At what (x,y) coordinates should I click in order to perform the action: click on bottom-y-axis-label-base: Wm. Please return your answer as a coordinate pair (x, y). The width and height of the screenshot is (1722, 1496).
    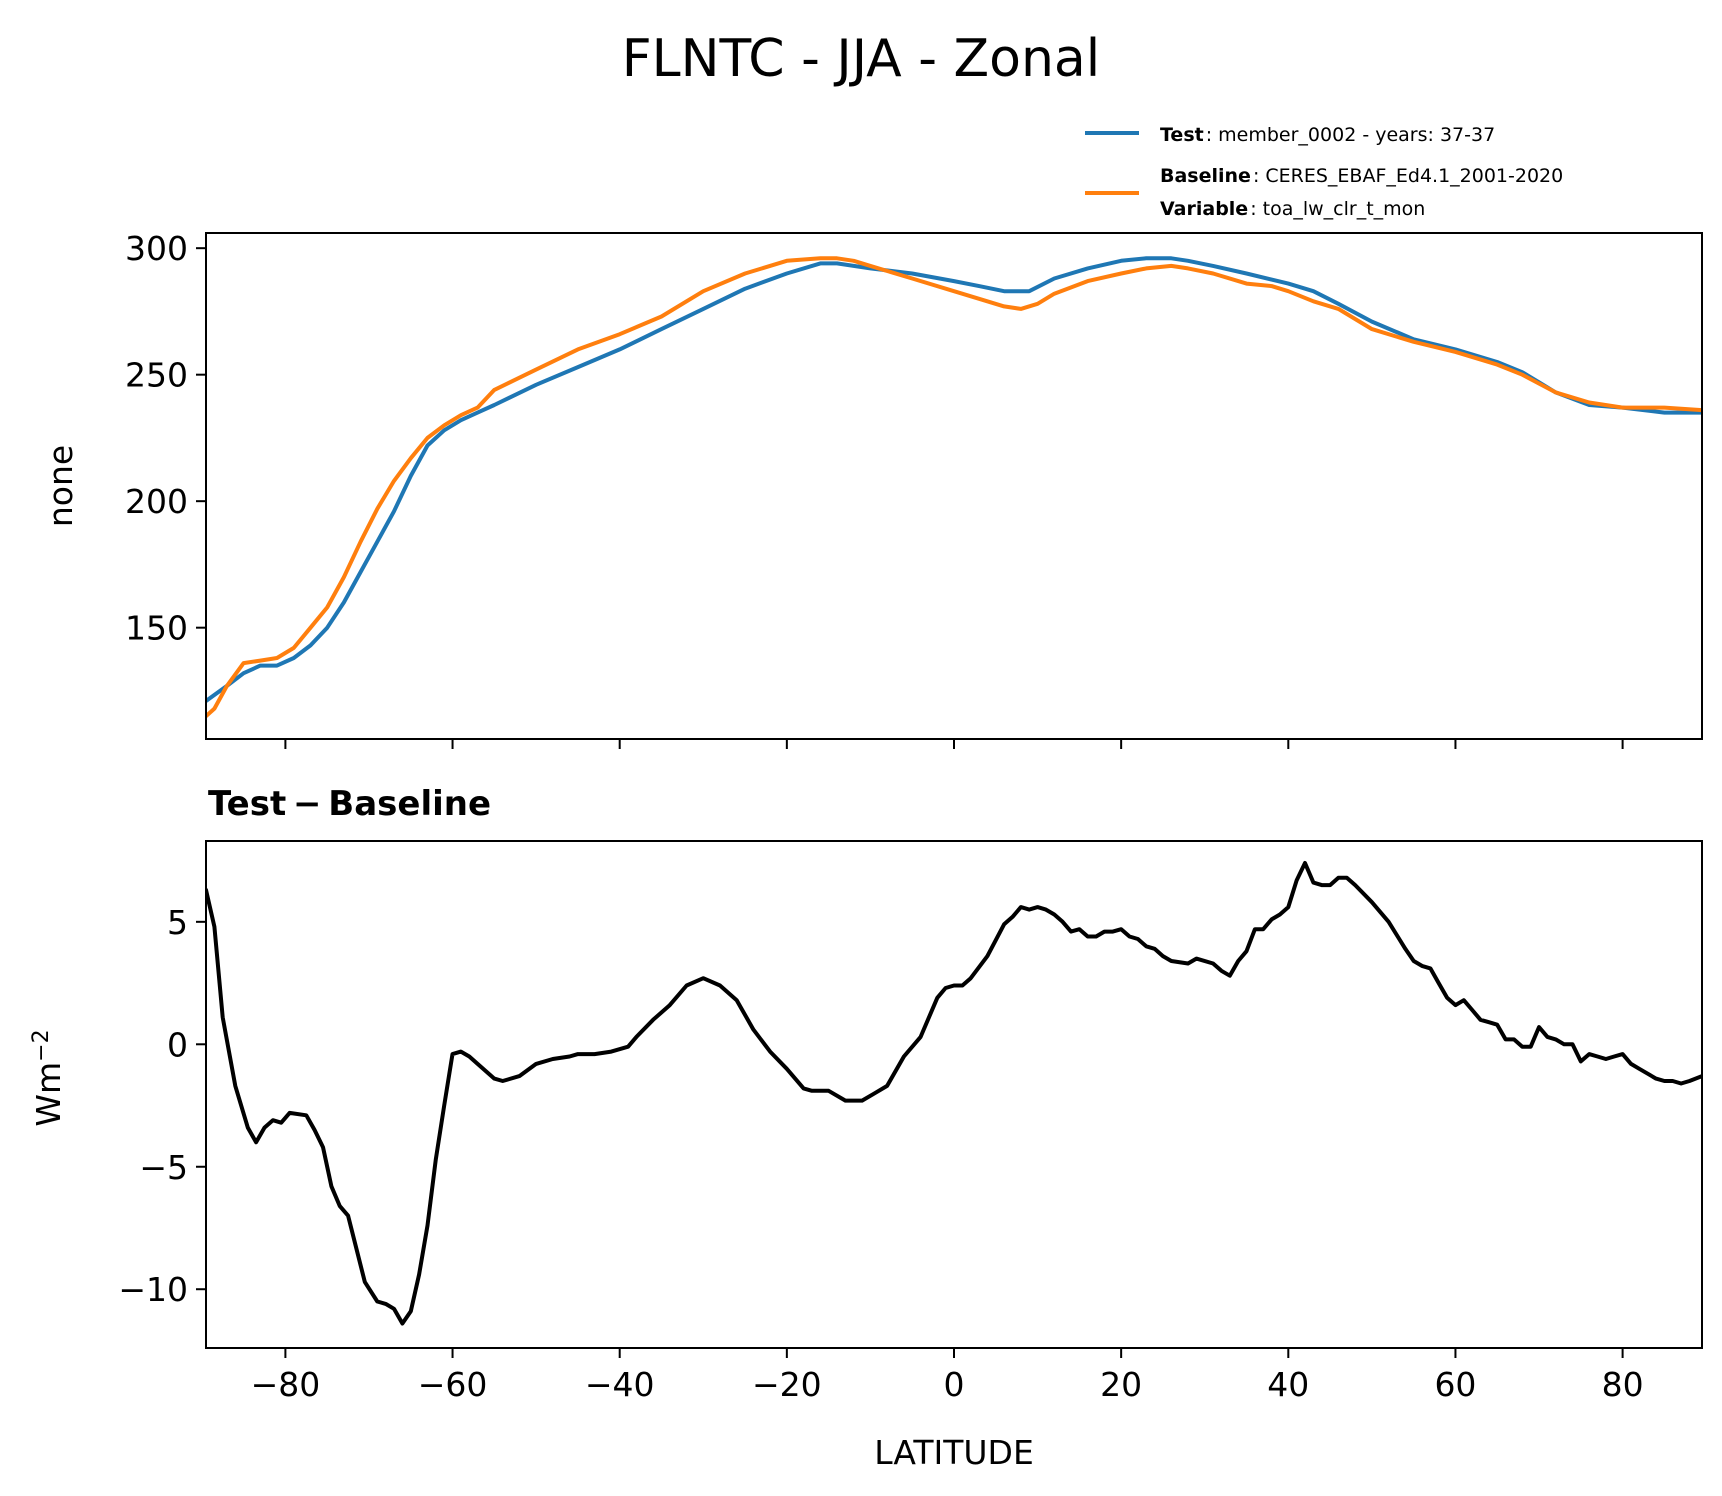
    Looking at the image, I should click on (48, 1094).